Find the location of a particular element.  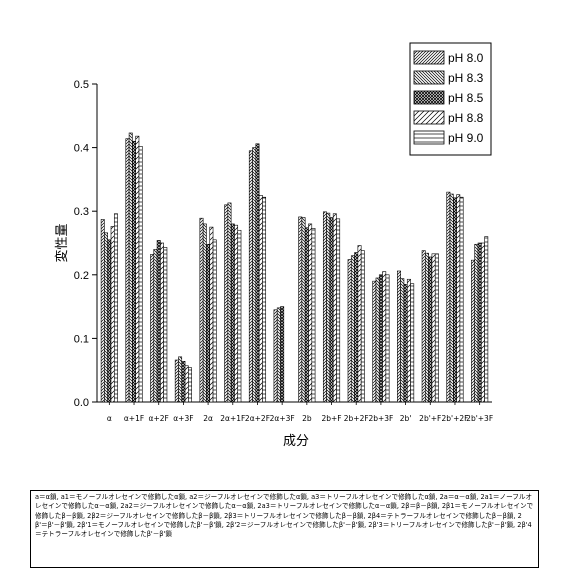

legend: pH 8.0 pH 8.3 pH 8.5 pH 8.8 pH 9.0 is located at coordinates (450, 99).